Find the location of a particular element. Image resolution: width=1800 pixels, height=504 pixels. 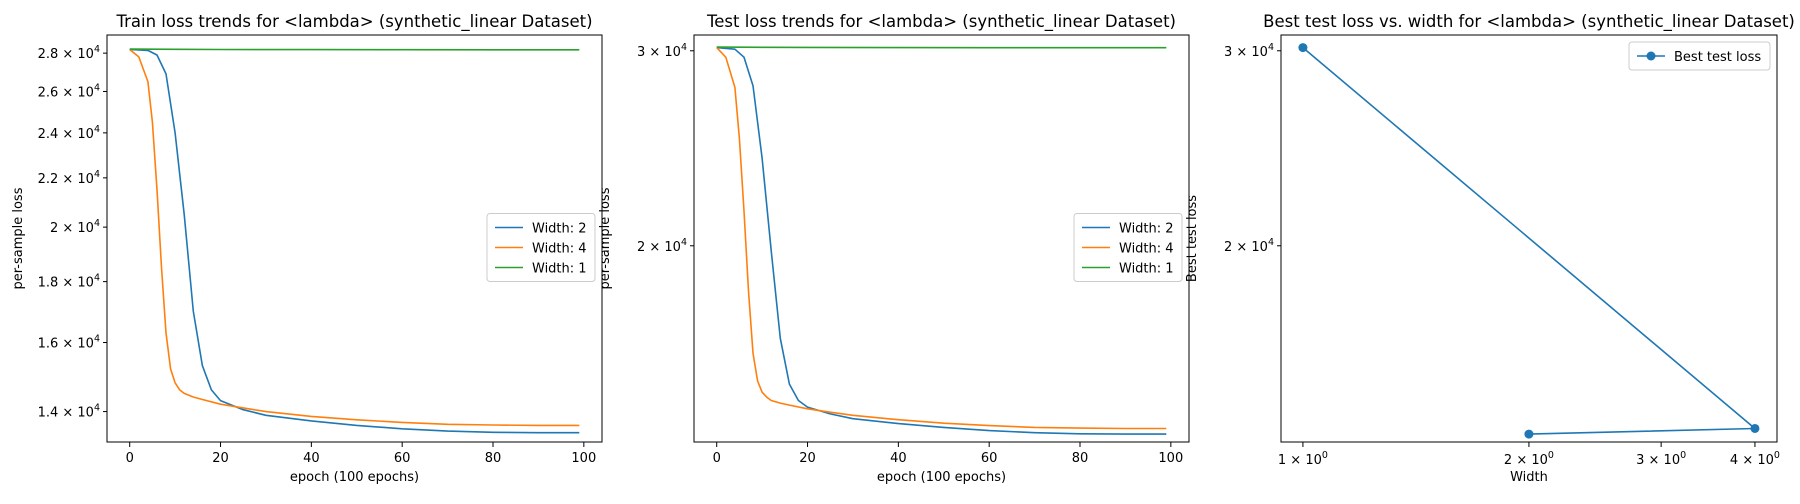

y-tick-label: 3 × 10⁴ is located at coordinates (1249, 51).